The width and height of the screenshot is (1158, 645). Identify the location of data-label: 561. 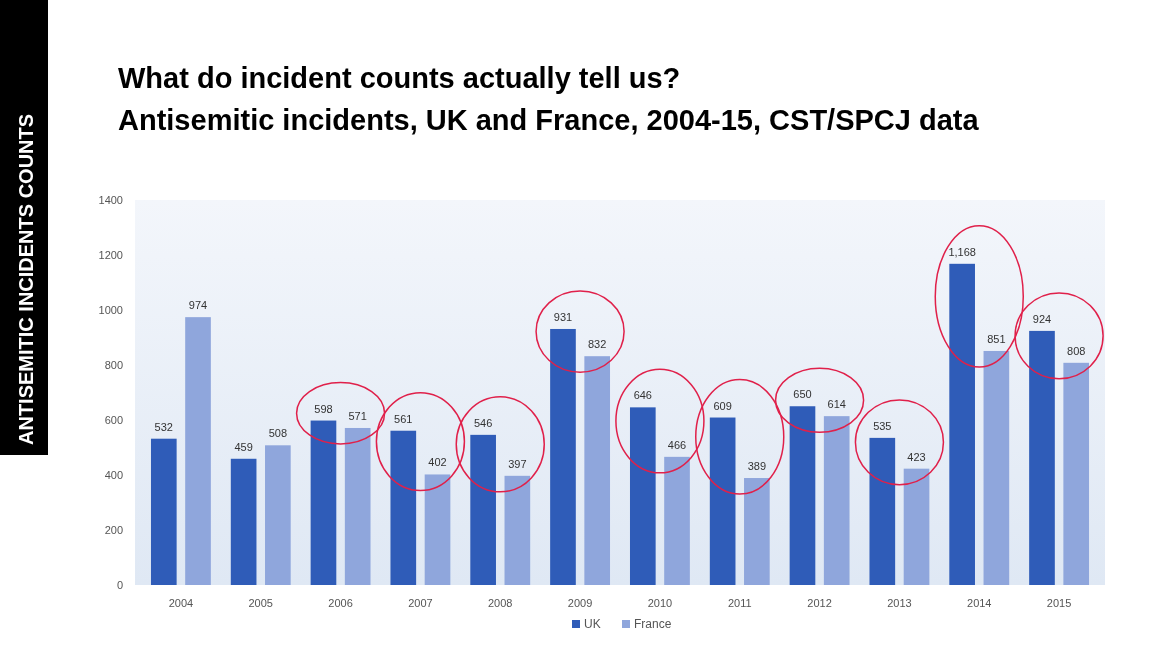
(403, 418).